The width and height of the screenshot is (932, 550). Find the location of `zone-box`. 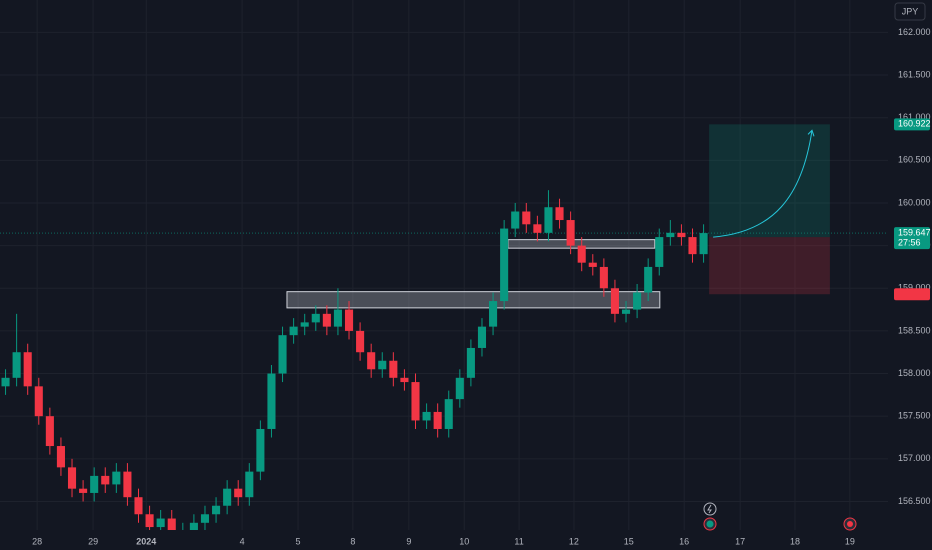

zone-box is located at coordinates (473, 300).